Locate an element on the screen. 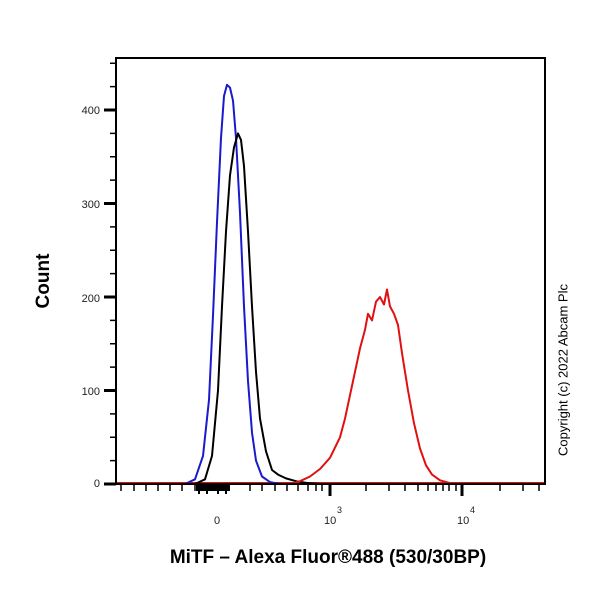 Image resolution: width=600 pixels, height=600 pixels. y-tick-label-0: 0 is located at coordinates (97, 484).